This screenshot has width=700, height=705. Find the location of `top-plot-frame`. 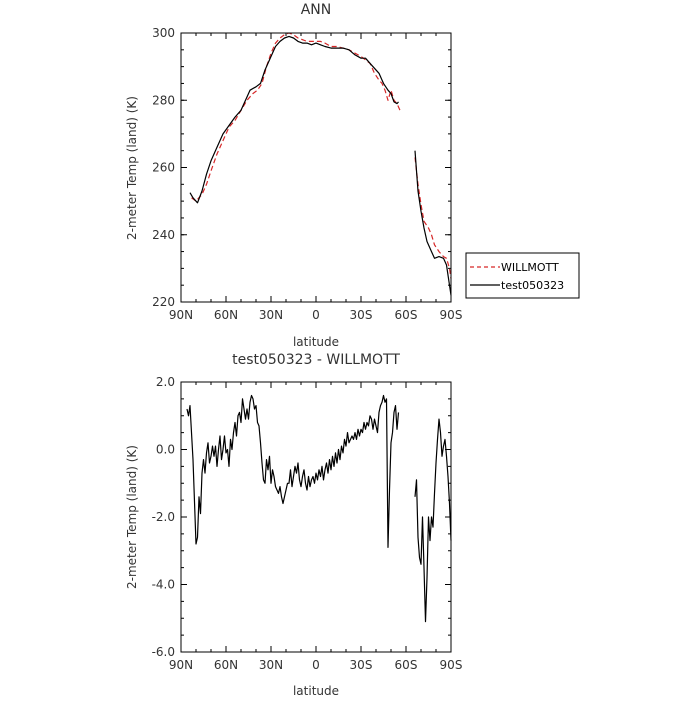

top-plot-frame is located at coordinates (316, 167).